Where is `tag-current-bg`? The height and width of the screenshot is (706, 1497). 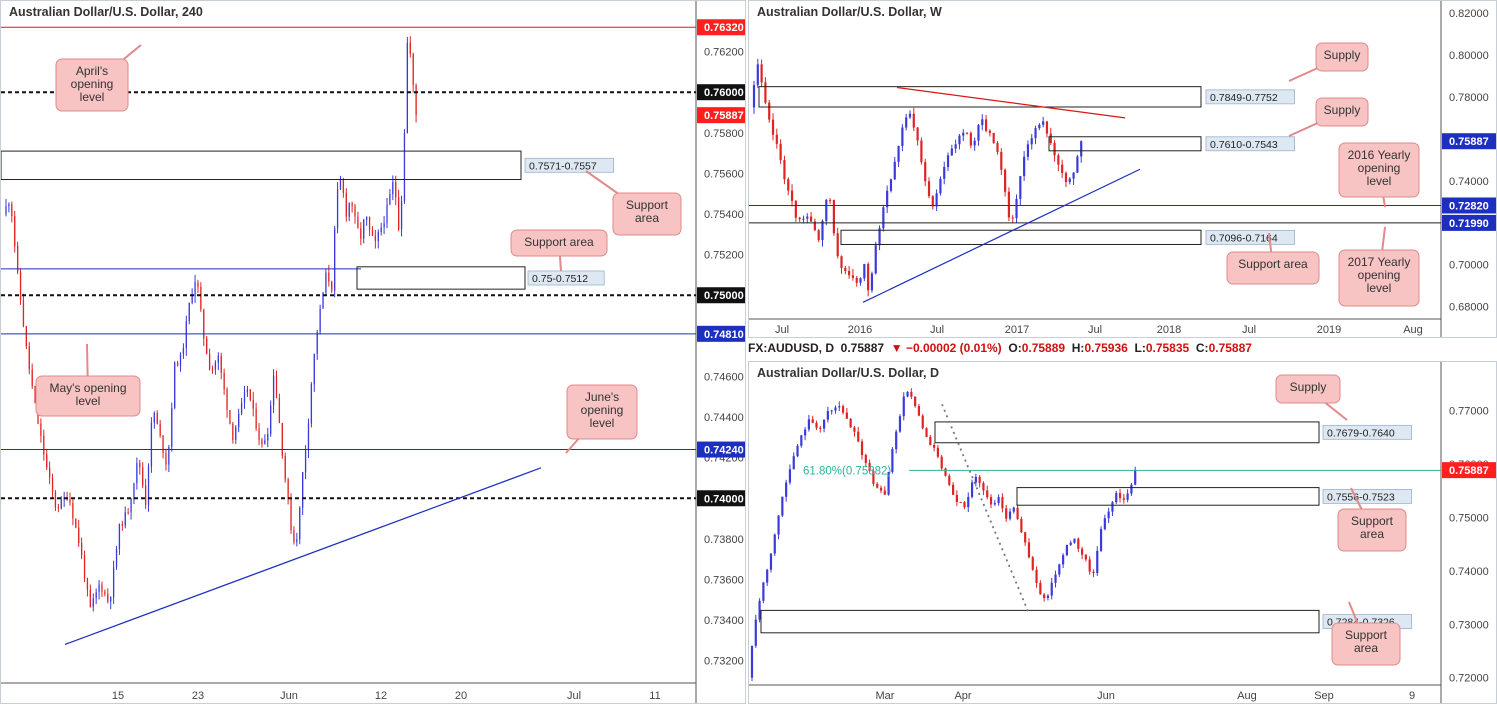 tag-current-bg is located at coordinates (721, 115).